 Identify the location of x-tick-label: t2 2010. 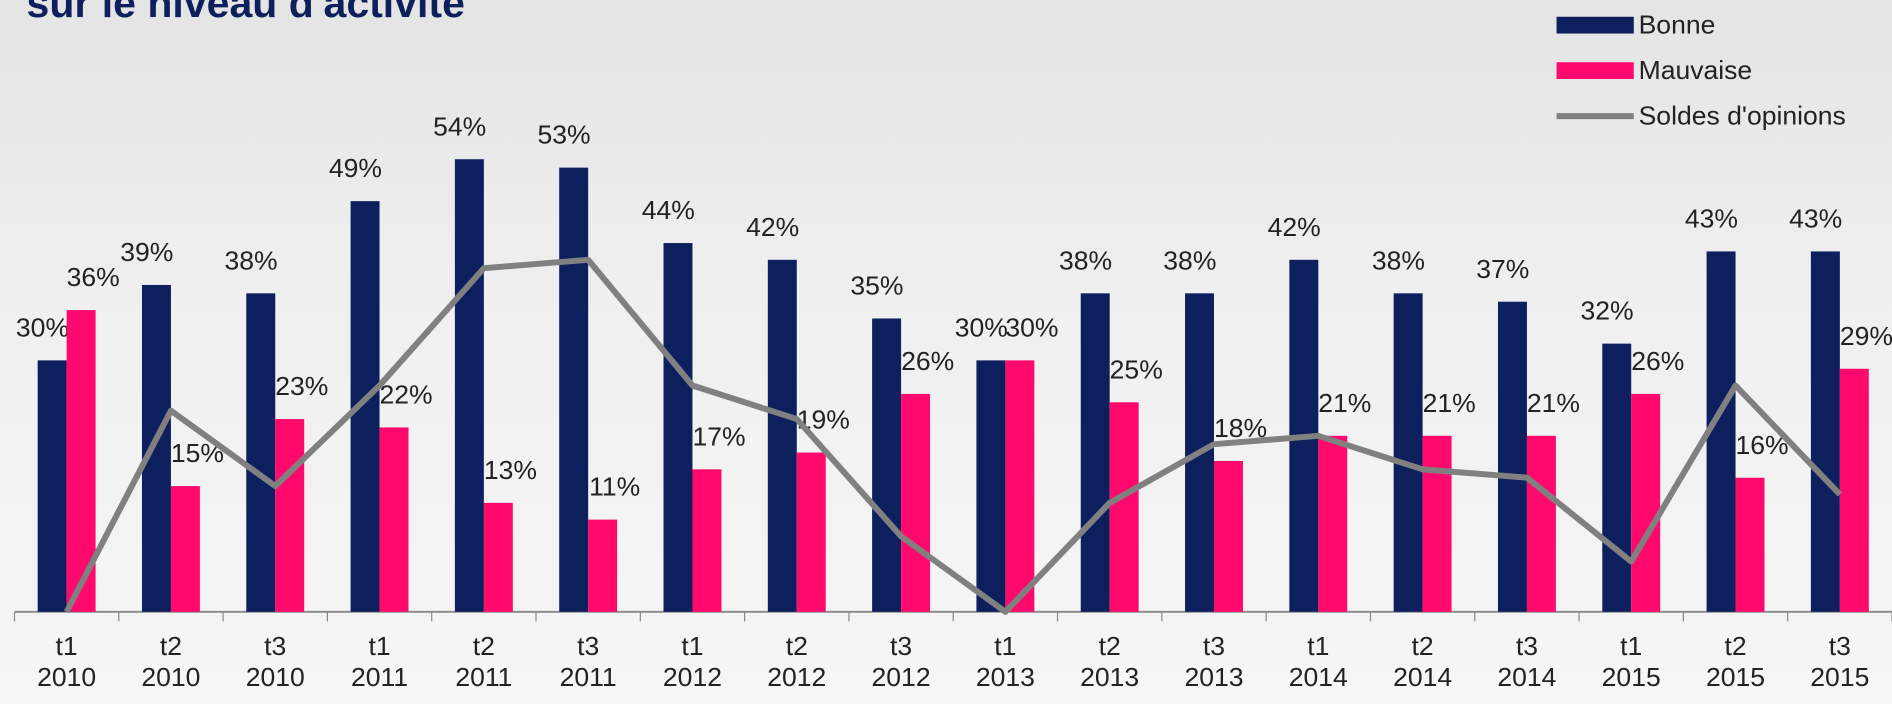
(171, 661).